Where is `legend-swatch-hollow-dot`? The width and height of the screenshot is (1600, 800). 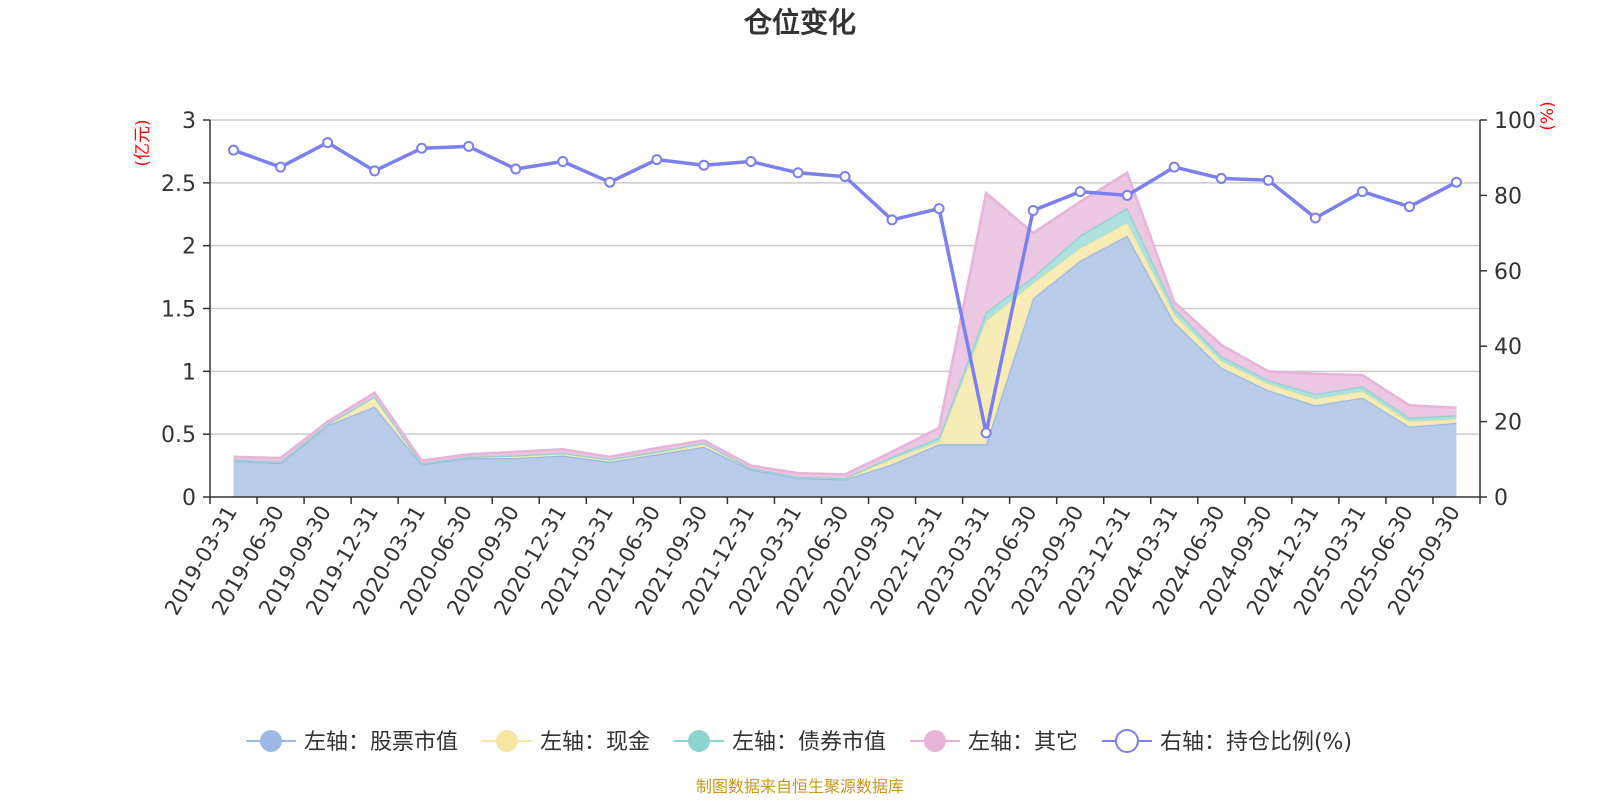
legend-swatch-hollow-dot is located at coordinates (1126, 741).